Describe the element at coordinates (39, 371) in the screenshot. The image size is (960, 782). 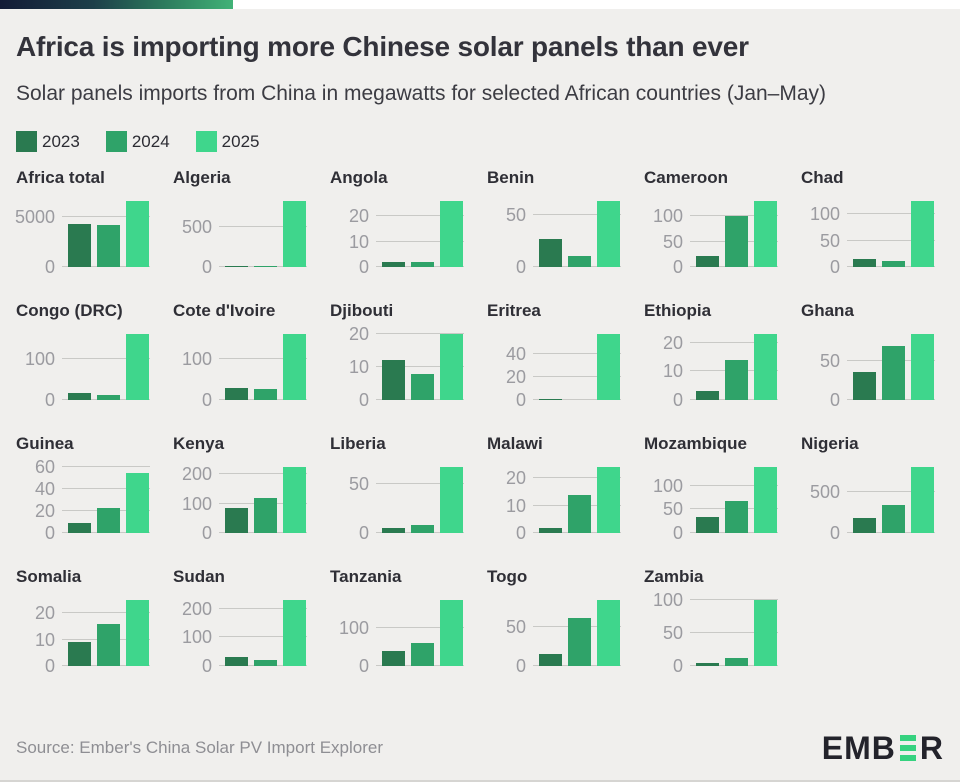
I see `y-axis-labels: 0 100` at that location.